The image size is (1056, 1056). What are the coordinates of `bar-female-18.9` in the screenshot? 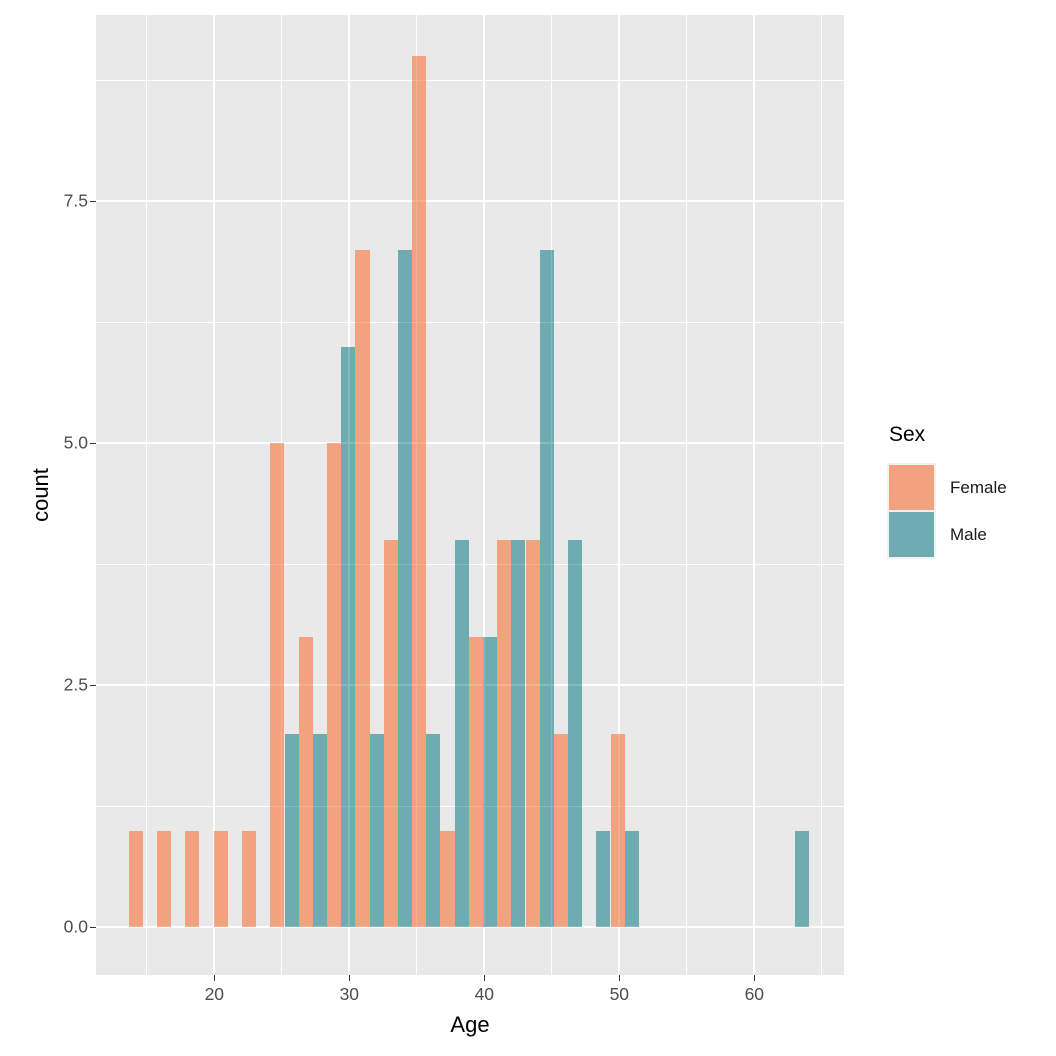 It's located at (192, 879).